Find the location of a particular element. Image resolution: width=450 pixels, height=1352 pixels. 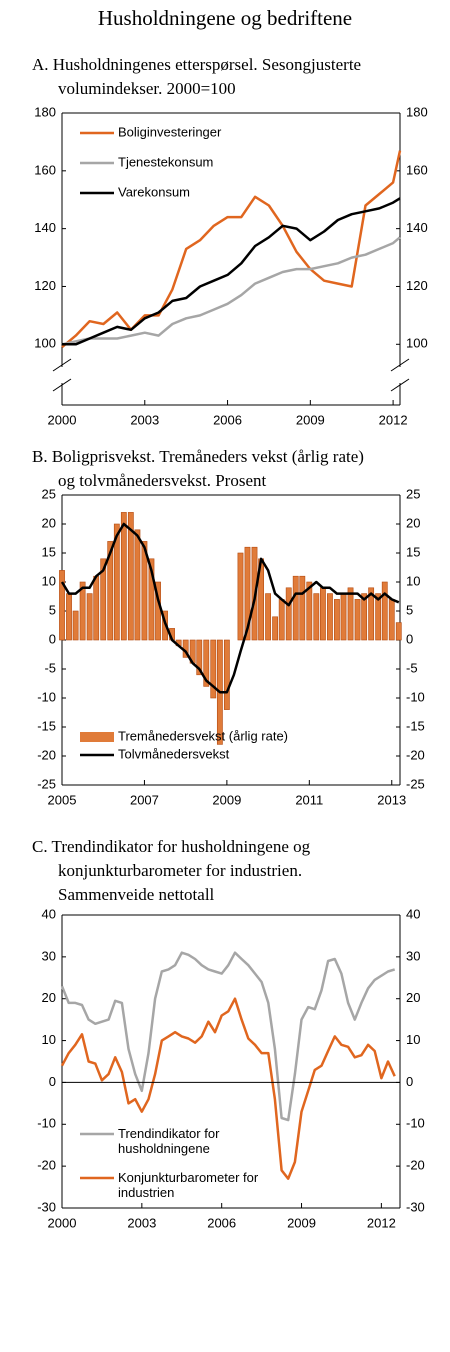

legend-label: Konjunkturbarometer for industrien is located at coordinates (188, 1185).